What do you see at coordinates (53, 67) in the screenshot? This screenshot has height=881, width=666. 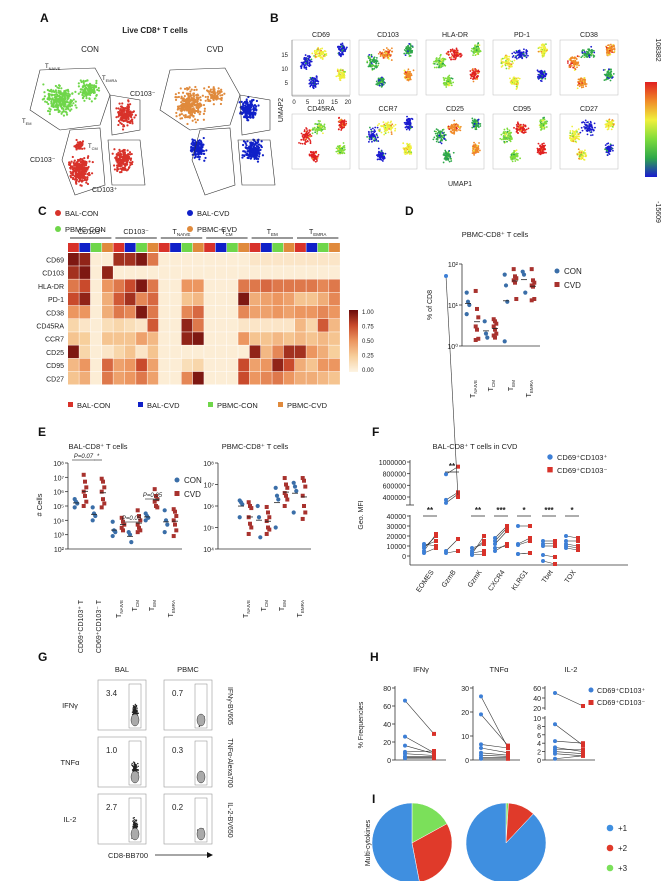 I see `tnaive-annotation: TNAIVE` at bounding box center [53, 67].